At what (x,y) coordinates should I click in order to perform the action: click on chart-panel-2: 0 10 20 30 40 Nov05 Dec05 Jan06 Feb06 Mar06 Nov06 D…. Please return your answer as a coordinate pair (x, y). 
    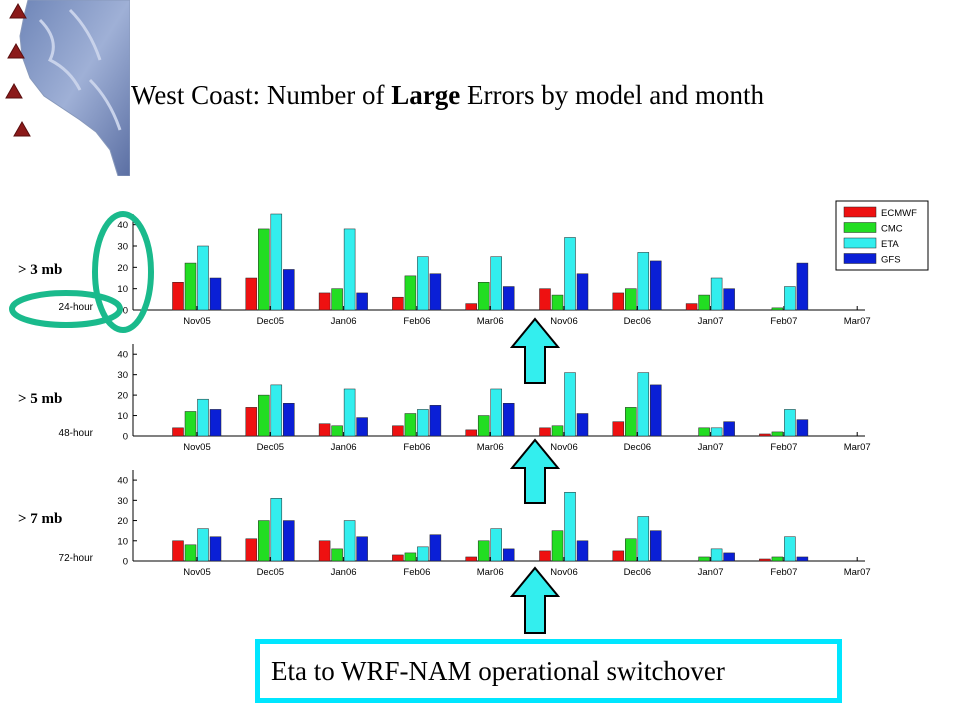
    Looking at the image, I should click on (494, 524).